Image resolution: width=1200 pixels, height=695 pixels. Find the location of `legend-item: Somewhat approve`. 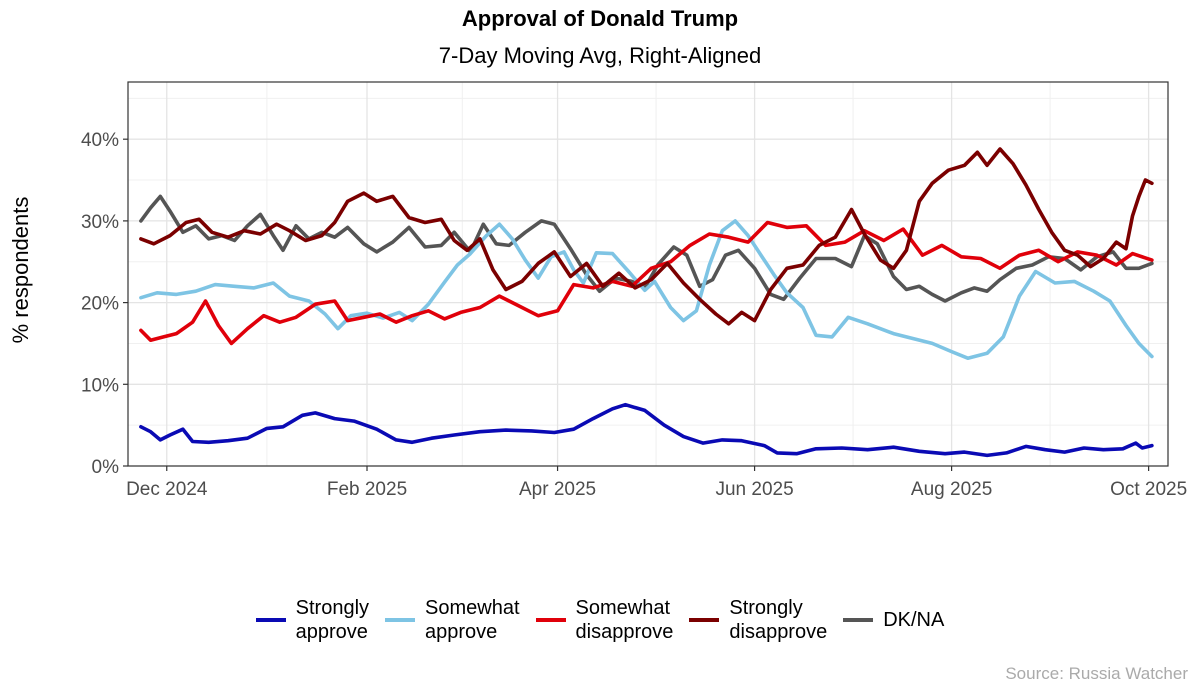

legend-item: Somewhat approve is located at coordinates (452, 620).